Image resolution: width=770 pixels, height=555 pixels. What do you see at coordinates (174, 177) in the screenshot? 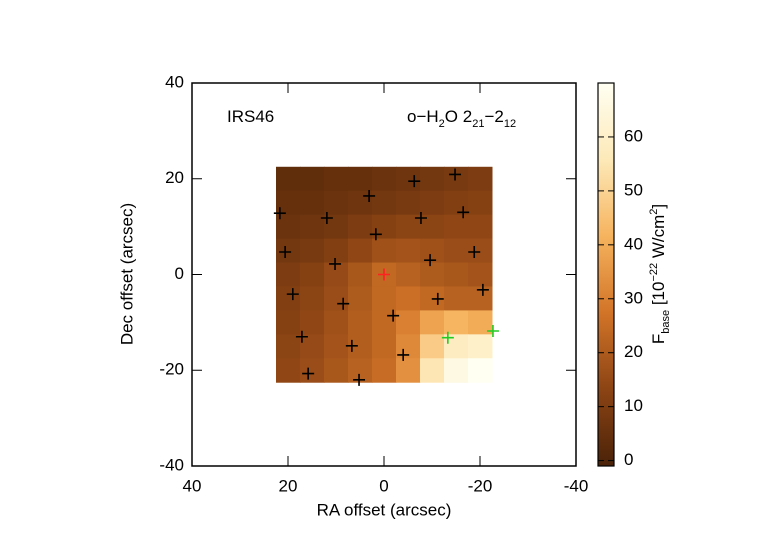
I see `y-tick-label: 20` at bounding box center [174, 177].